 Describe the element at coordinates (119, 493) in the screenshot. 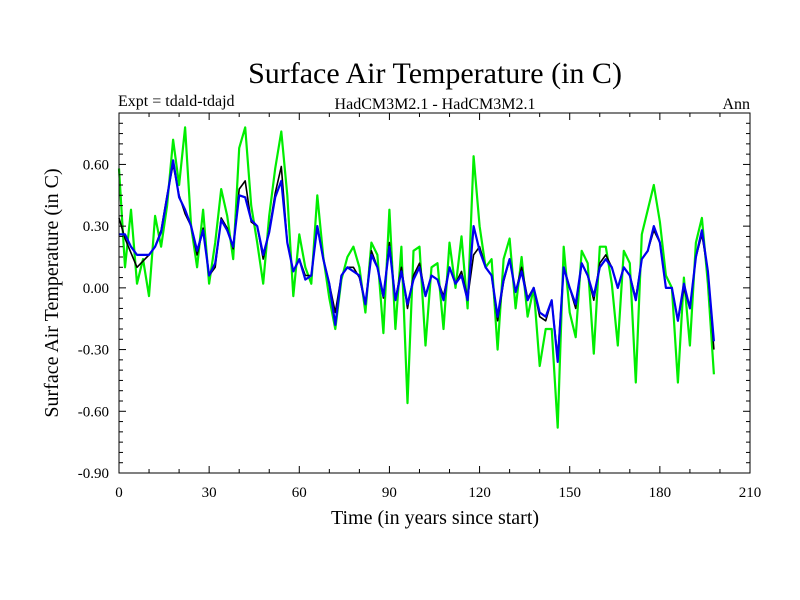

I see `x-tick-label: 0` at that location.